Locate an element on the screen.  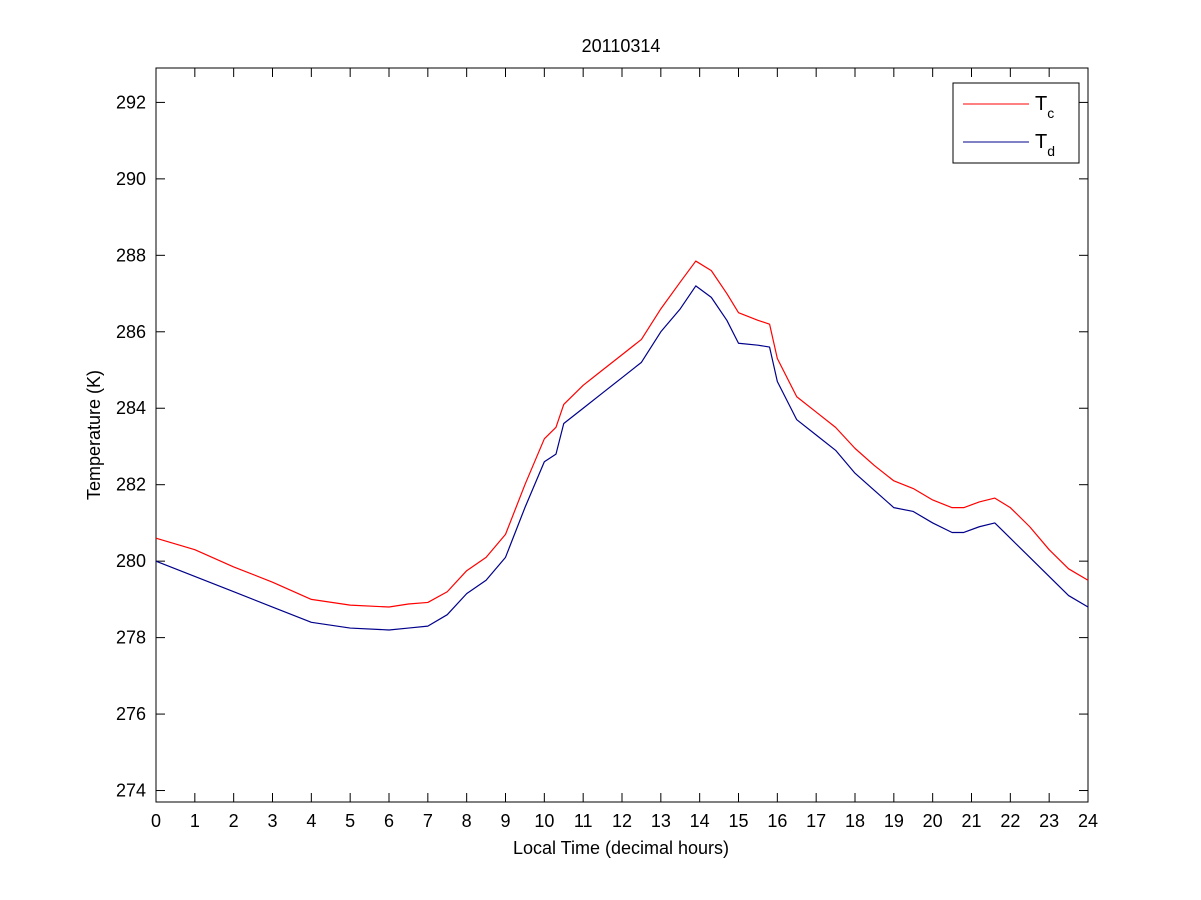
x-tick-label: 10 is located at coordinates (544, 821).